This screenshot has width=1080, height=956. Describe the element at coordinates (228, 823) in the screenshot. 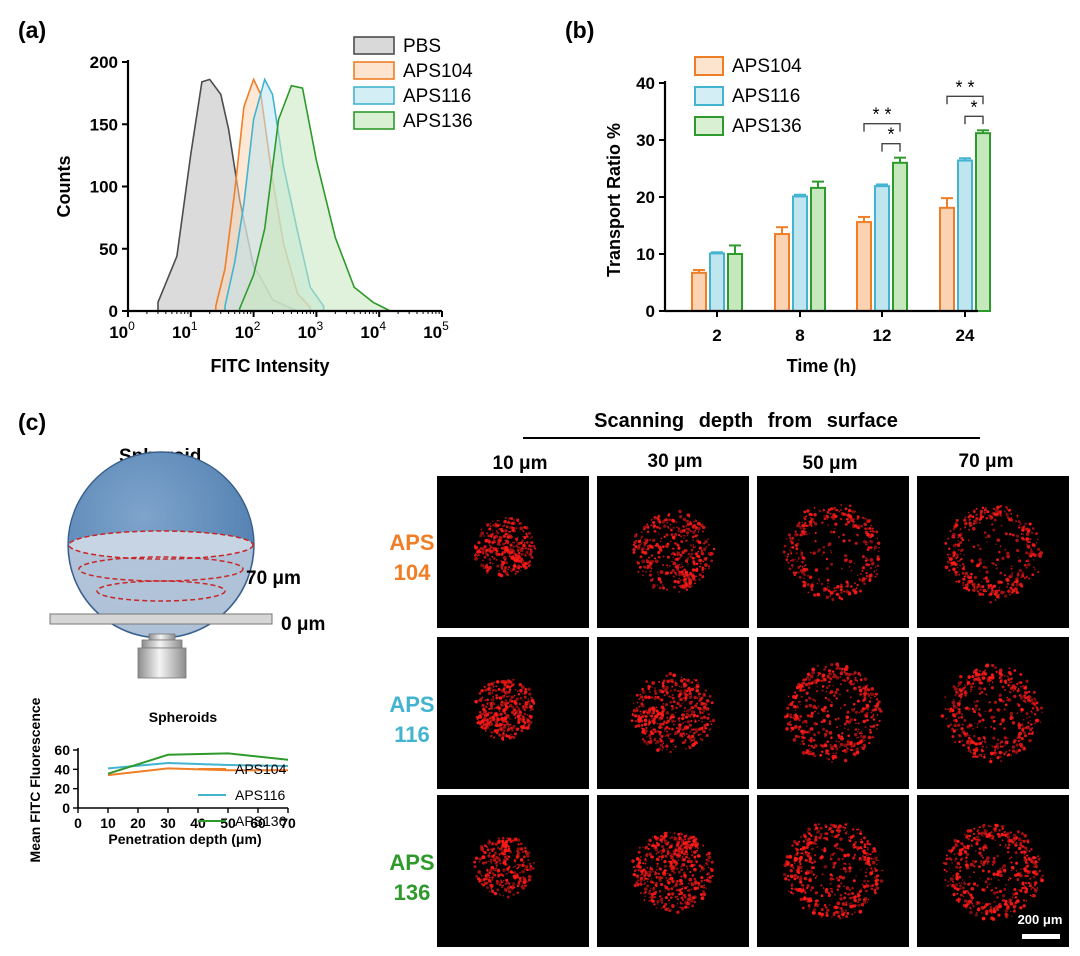

I see `x-tick-label: 50` at that location.